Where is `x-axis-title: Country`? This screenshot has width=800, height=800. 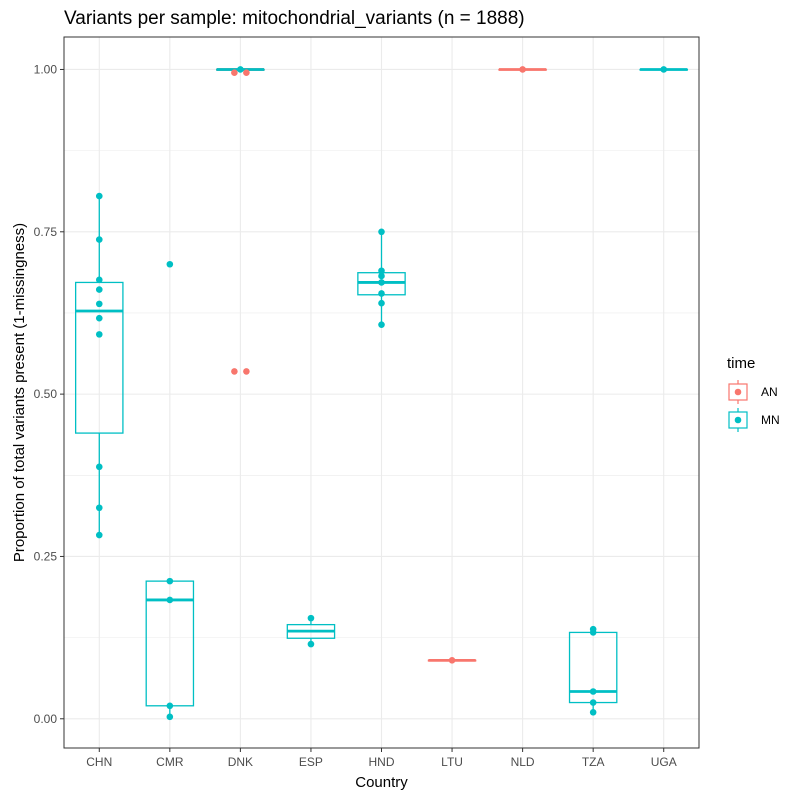 x-axis-title: Country is located at coordinates (381, 782).